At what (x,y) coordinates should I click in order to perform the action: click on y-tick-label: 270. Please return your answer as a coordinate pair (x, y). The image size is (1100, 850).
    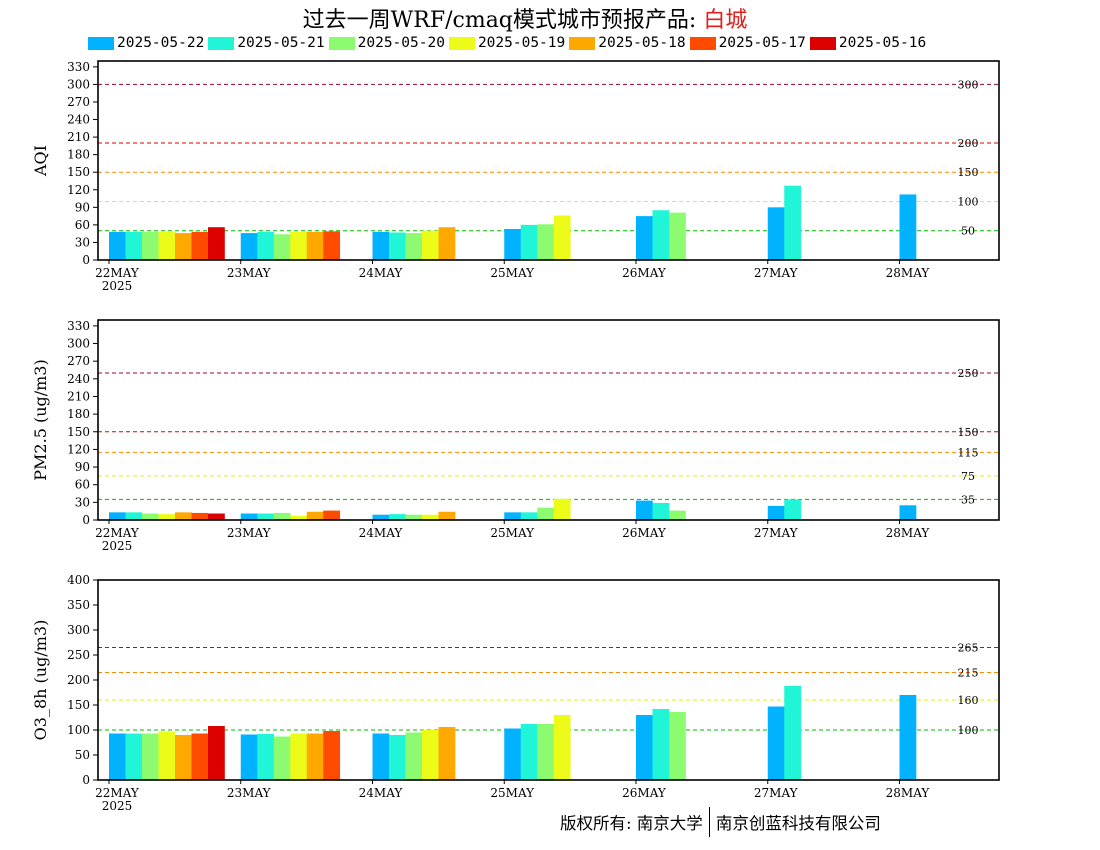
    Looking at the image, I should click on (78, 361).